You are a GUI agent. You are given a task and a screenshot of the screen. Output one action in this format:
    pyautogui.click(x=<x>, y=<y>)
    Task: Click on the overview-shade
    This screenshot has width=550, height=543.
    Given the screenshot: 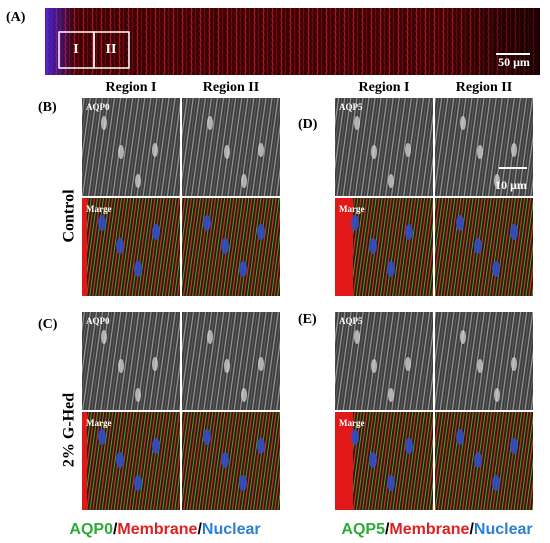 What is the action you would take?
    pyautogui.click(x=292, y=41)
    